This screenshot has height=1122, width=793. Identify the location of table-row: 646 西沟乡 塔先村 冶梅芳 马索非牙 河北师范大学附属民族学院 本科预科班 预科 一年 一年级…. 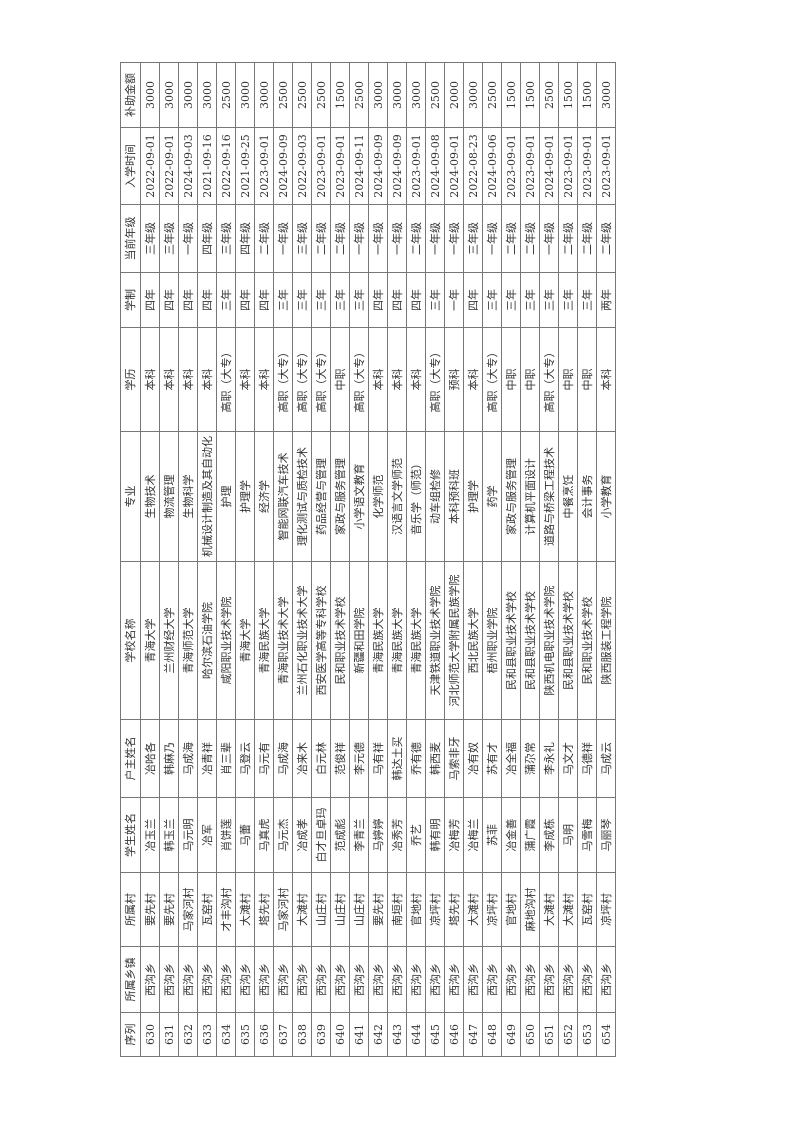
(454, 559).